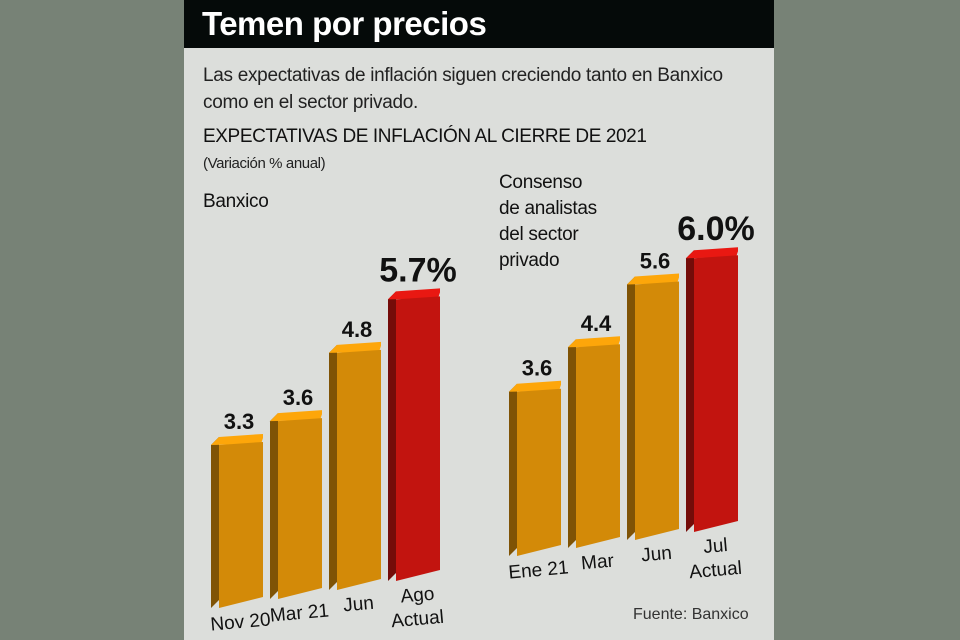 Image resolution: width=960 pixels, height=640 pixels. I want to click on bar-value-label: 5.6, so click(655, 260).